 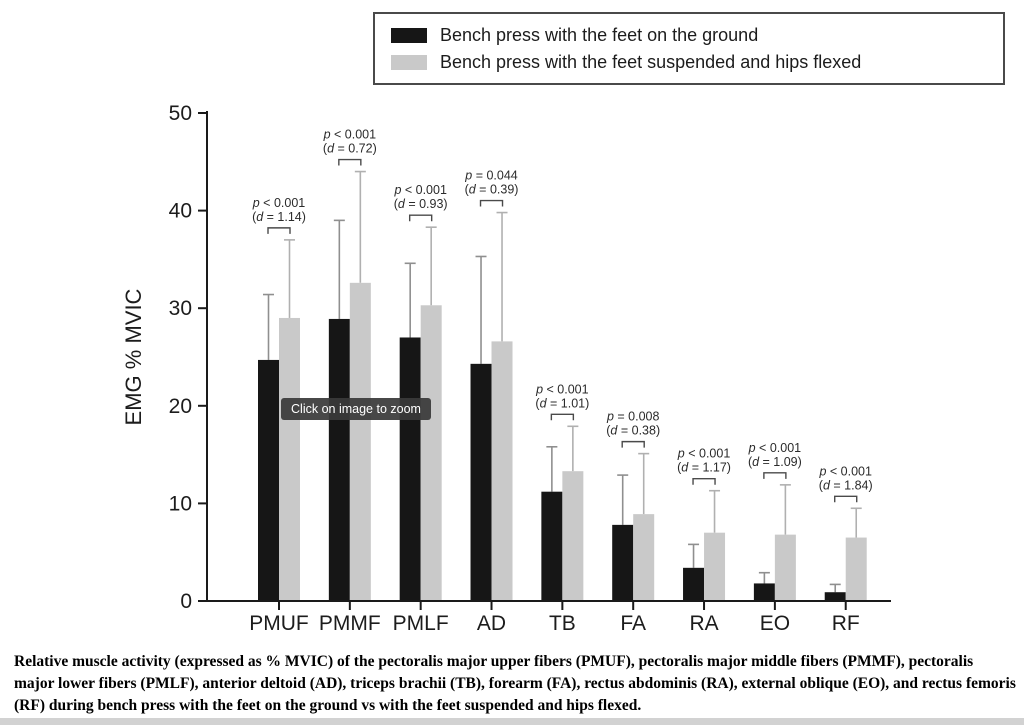 I want to click on y-tick-label: 30, so click(x=180, y=308).